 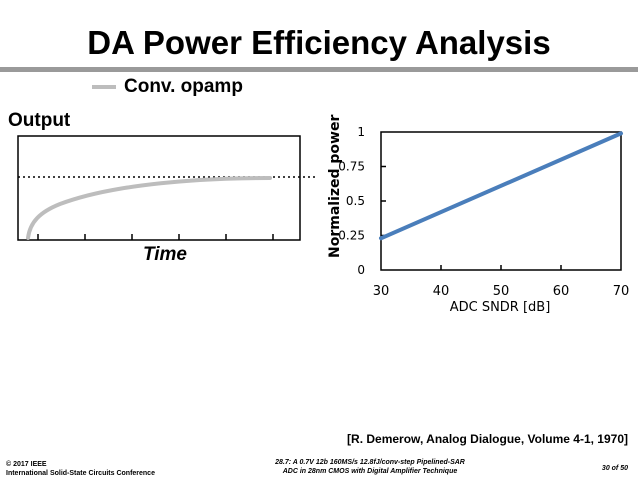 I want to click on settling-frame, so click(x=159, y=188).